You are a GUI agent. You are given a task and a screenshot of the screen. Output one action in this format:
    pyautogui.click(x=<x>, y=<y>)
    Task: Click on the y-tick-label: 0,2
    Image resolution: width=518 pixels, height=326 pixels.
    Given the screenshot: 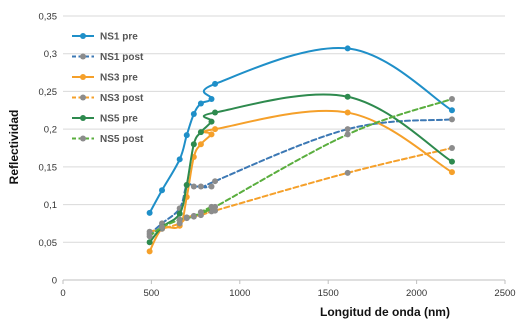 What is the action you would take?
    pyautogui.click(x=50, y=130)
    